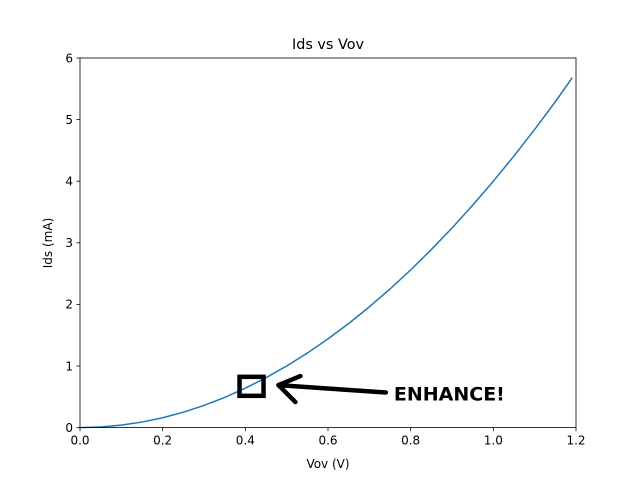 This screenshot has height=480, width=640. I want to click on x-tick-label: 0.8, so click(410, 441).